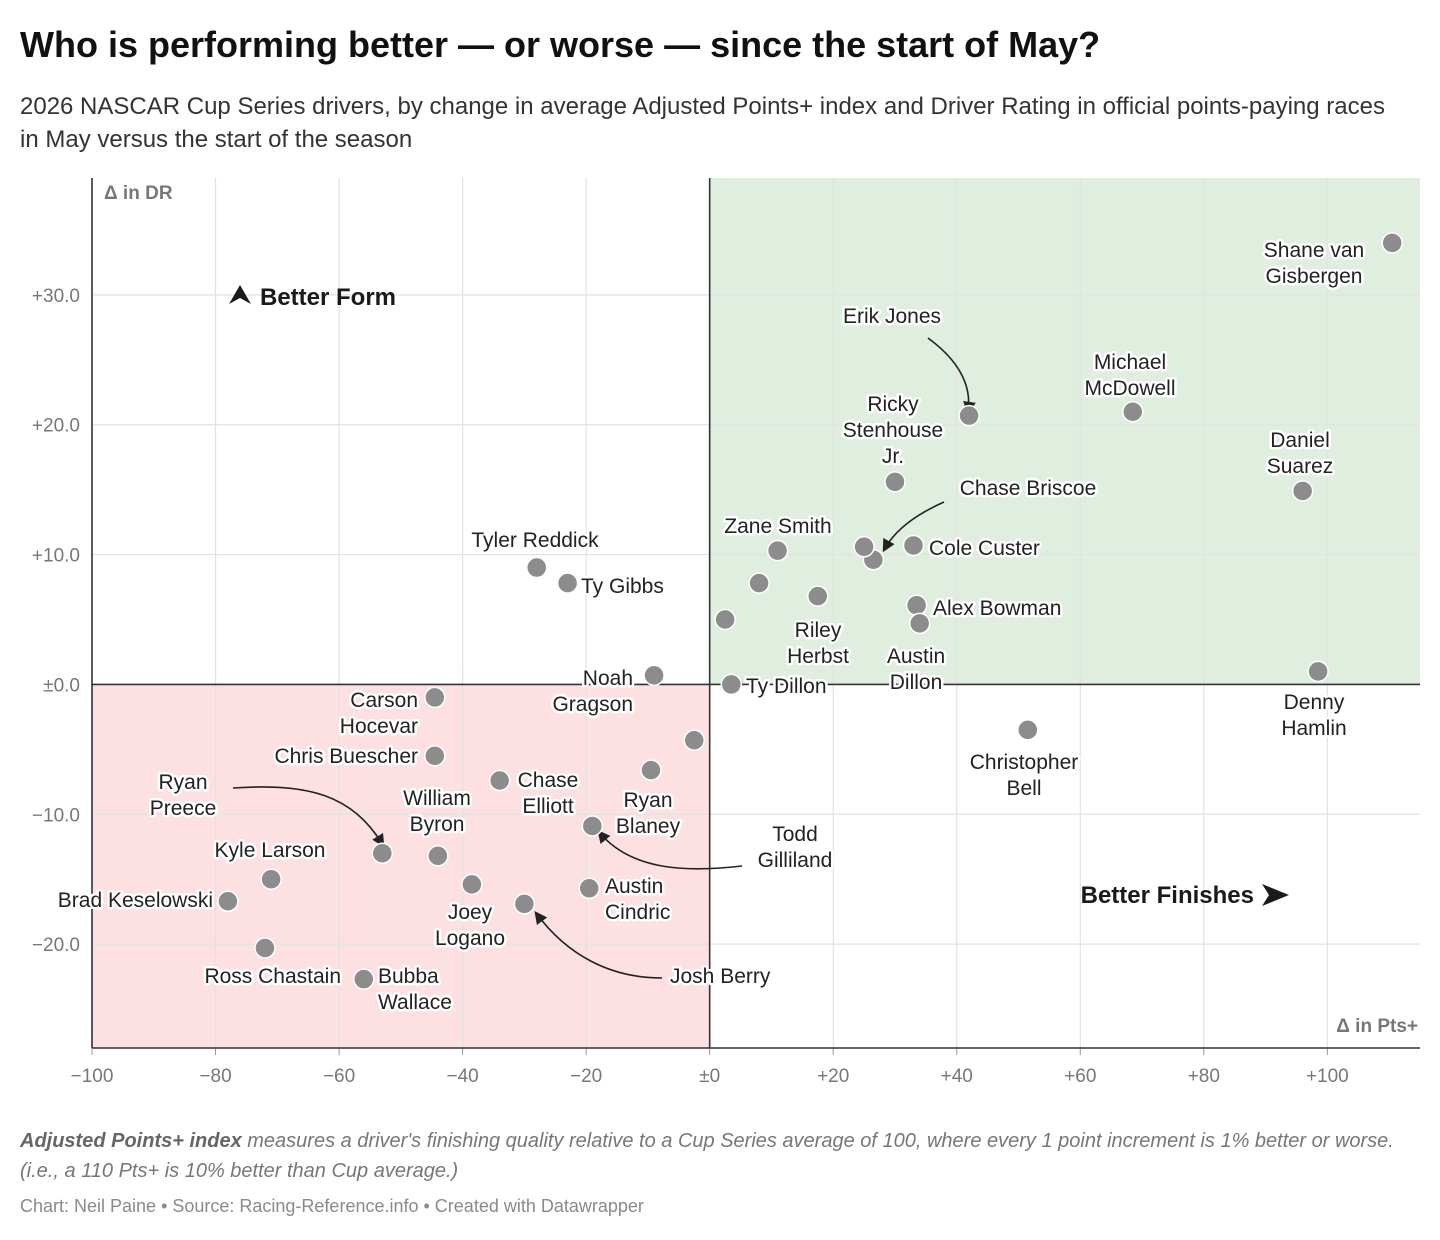  What do you see at coordinates (470, 938) in the screenshot?
I see `point-label-line: Logano` at bounding box center [470, 938].